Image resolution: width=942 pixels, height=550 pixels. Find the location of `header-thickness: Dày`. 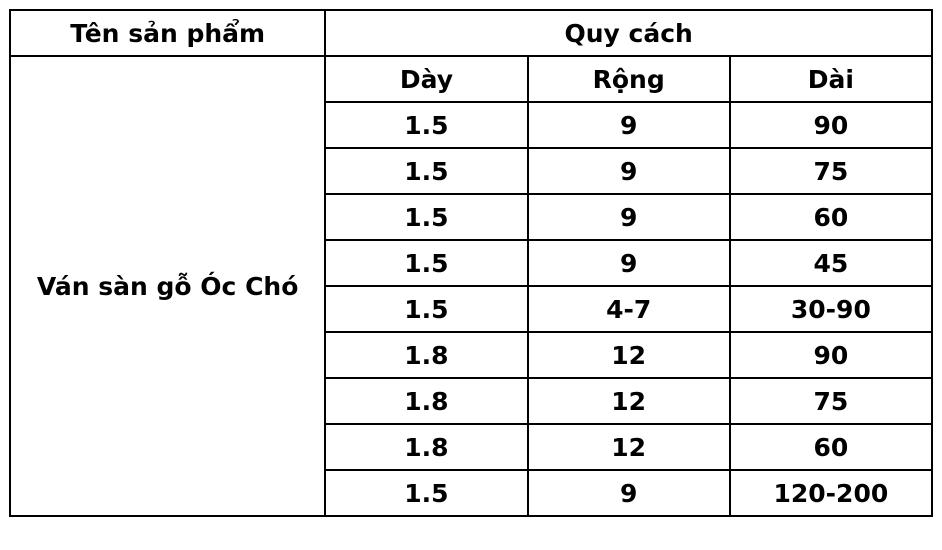

header-thickness: Dày is located at coordinates (426, 79).